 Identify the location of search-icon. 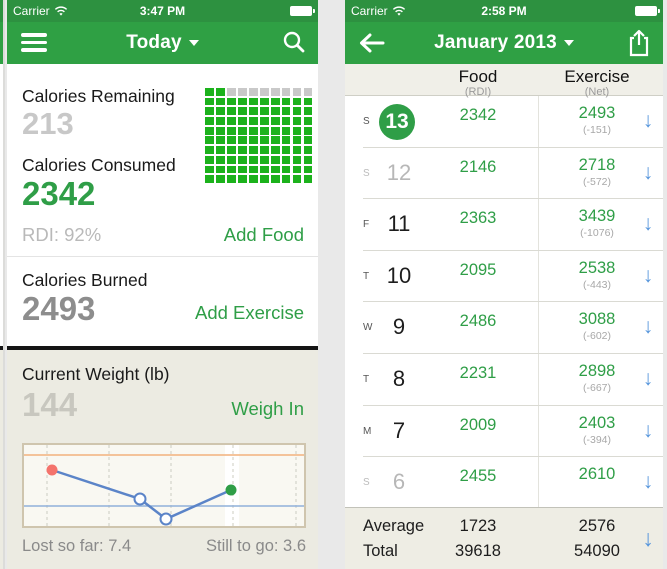
(294, 42).